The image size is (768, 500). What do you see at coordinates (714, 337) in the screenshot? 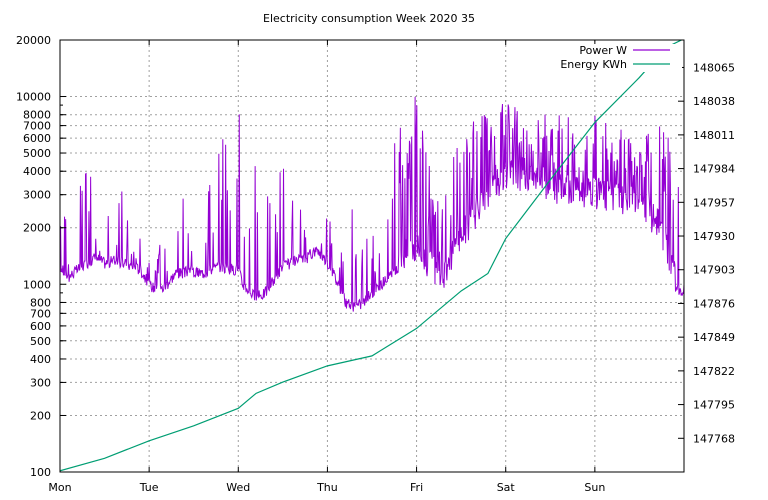
I see `y-right-tick-label: 147849` at bounding box center [714, 337].